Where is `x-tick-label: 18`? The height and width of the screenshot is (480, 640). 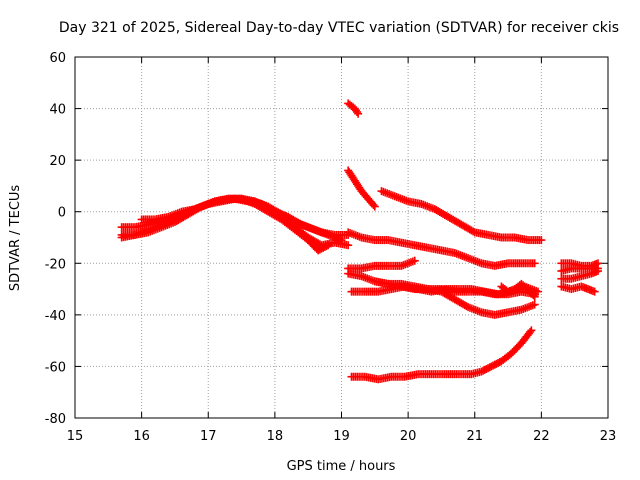
x-tick-label: 18 is located at coordinates (275, 436).